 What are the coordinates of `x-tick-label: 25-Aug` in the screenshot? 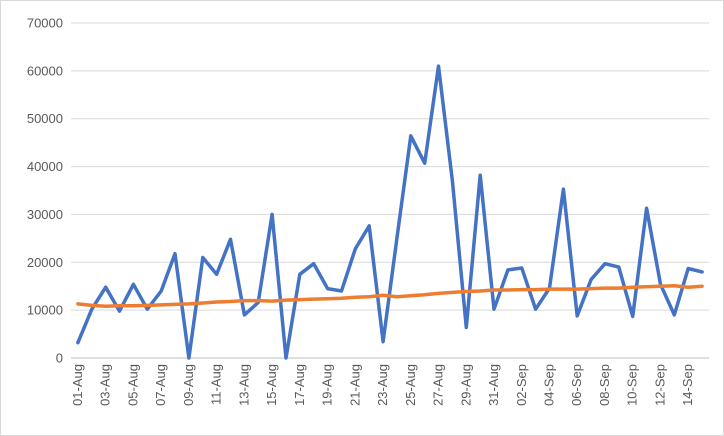 It's located at (410, 385).